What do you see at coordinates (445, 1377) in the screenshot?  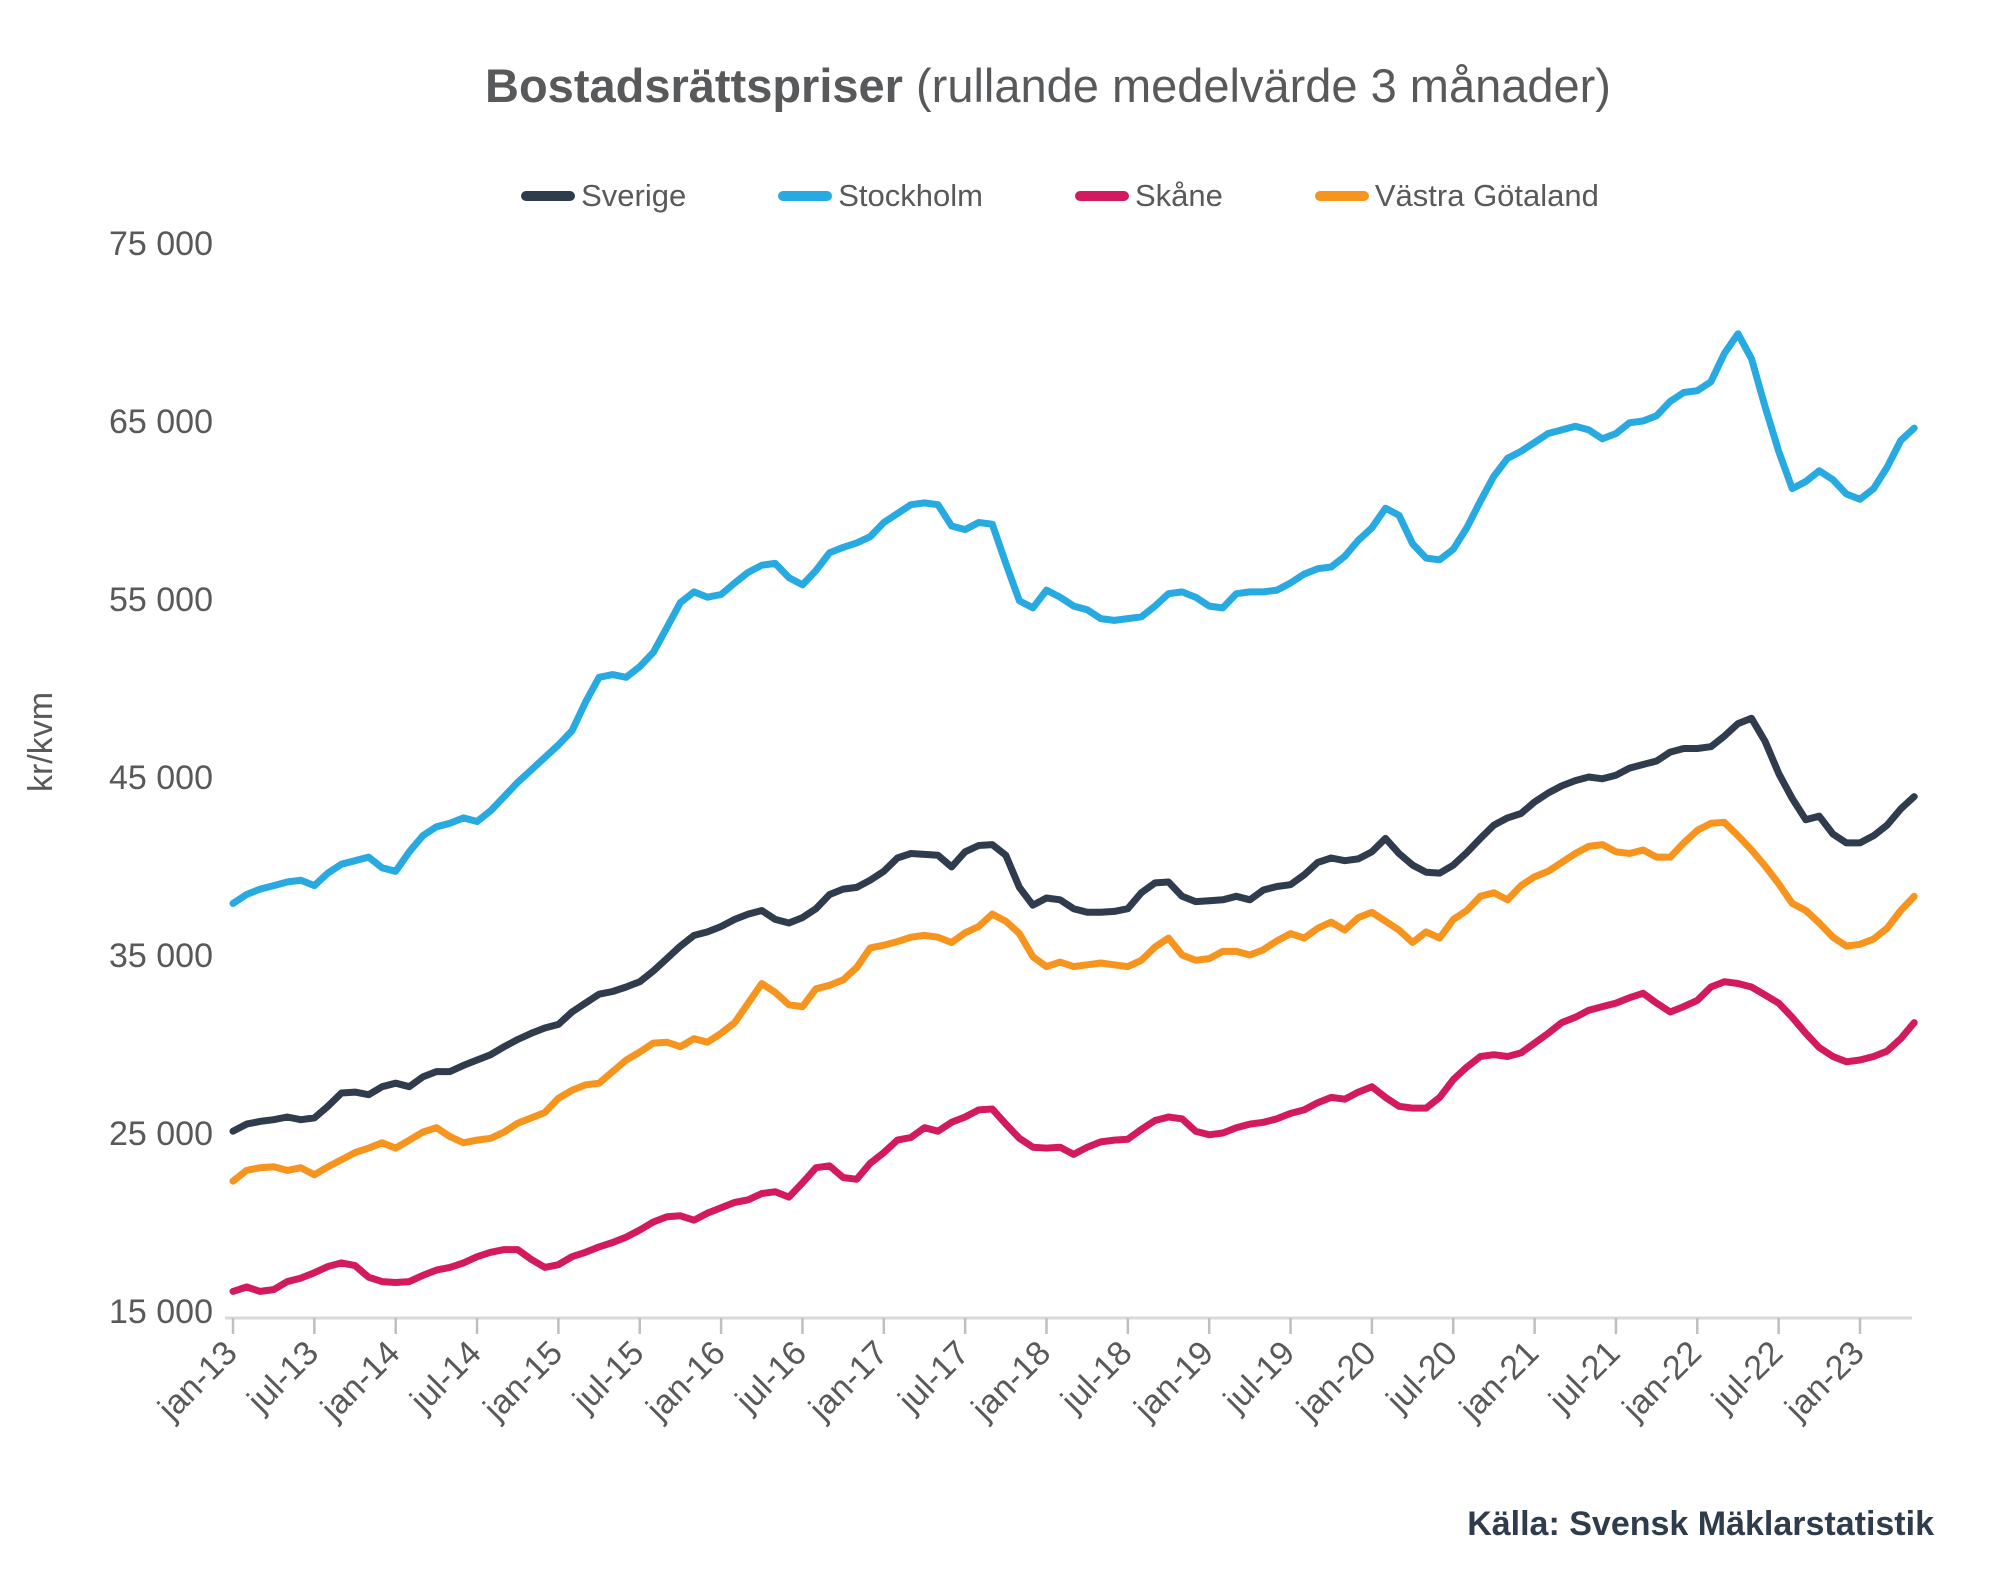 I see `x-tick-label: jul-14` at bounding box center [445, 1377].